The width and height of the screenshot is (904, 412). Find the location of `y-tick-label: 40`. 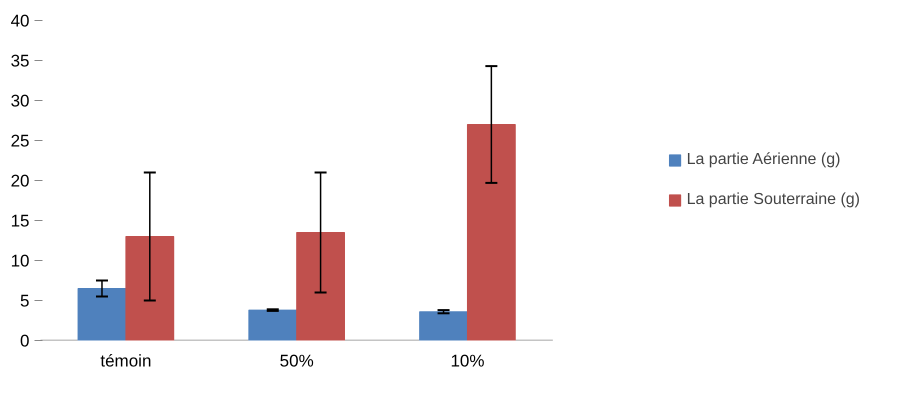

y-tick-label: 40 is located at coordinates (20, 21).